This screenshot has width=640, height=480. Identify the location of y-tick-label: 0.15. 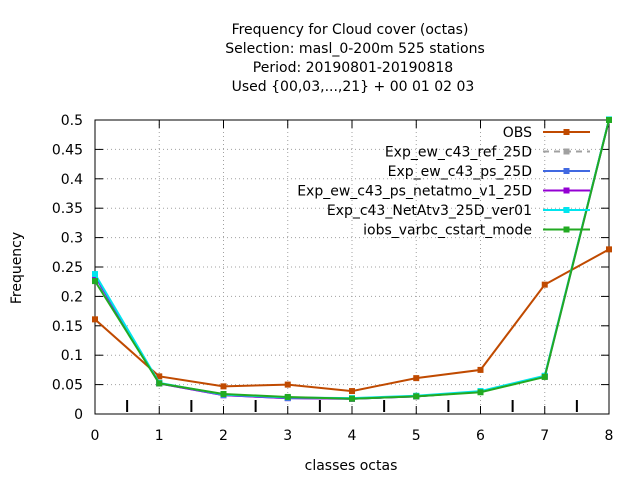
(67, 327).